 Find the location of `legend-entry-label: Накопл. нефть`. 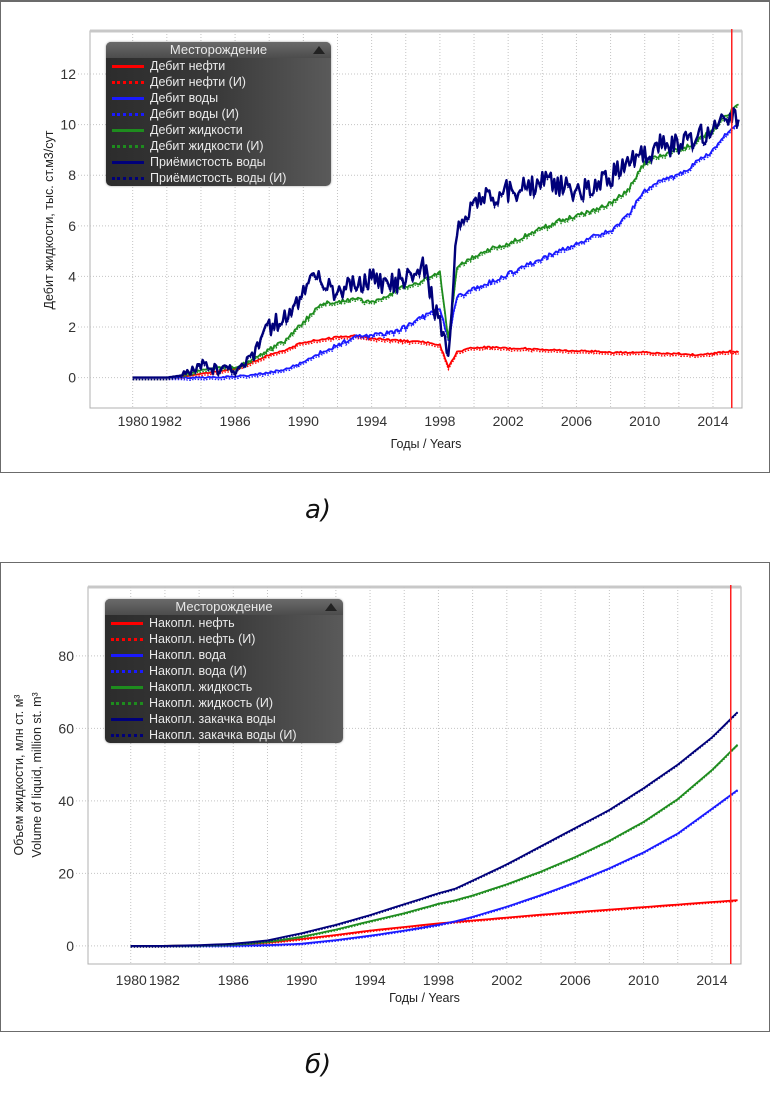

legend-entry-label: Накопл. нефть is located at coordinates (192, 623).